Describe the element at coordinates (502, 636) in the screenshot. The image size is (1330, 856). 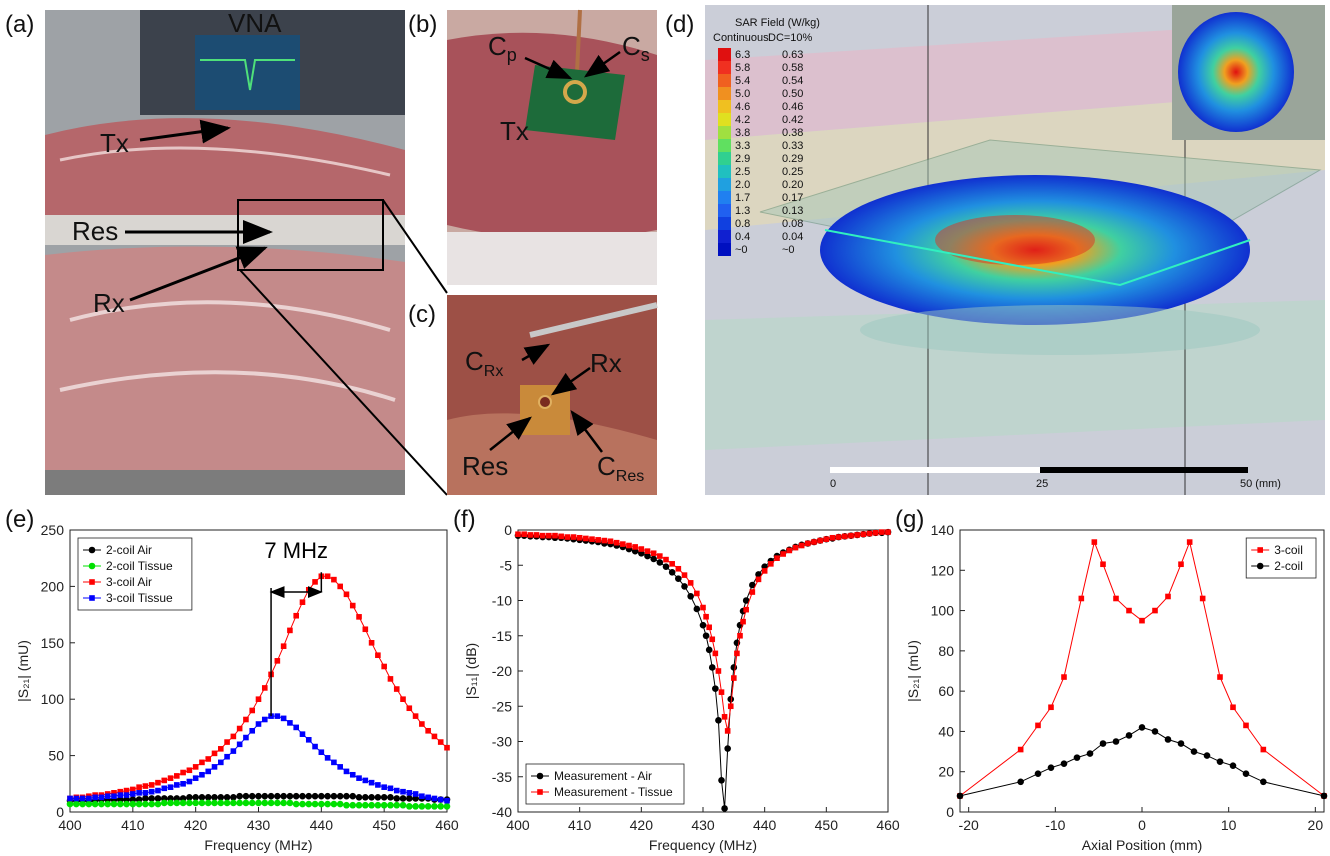
I see `y-tick-label: -15` at that location.